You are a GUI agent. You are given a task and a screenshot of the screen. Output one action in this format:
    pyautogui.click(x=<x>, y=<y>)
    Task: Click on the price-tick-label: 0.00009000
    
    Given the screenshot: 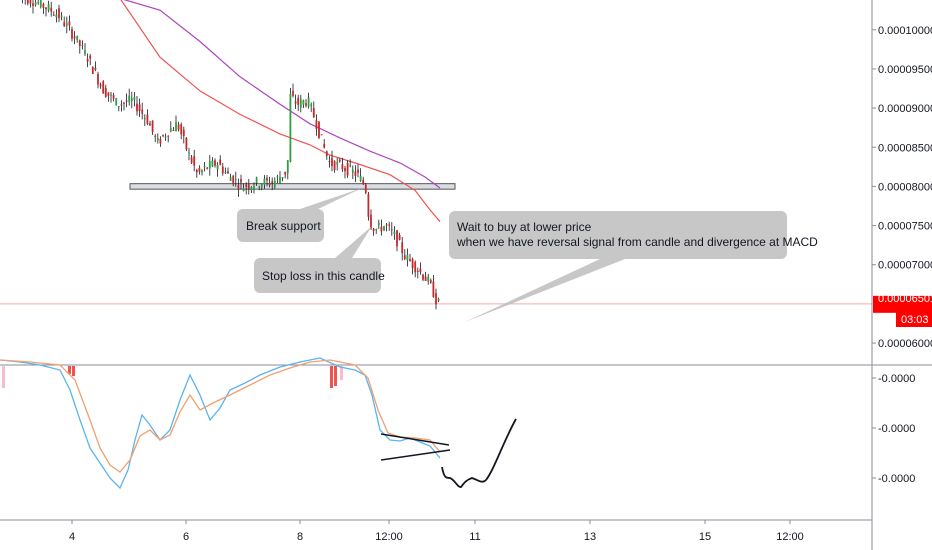 What is the action you would take?
    pyautogui.click(x=905, y=109)
    